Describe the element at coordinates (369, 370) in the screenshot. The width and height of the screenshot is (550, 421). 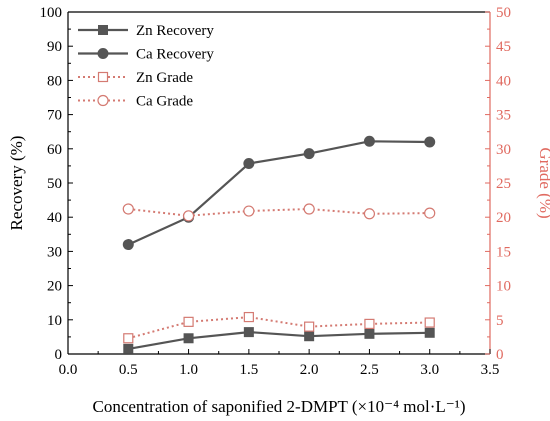
I see `x-tick-label: 2.5` at that location.